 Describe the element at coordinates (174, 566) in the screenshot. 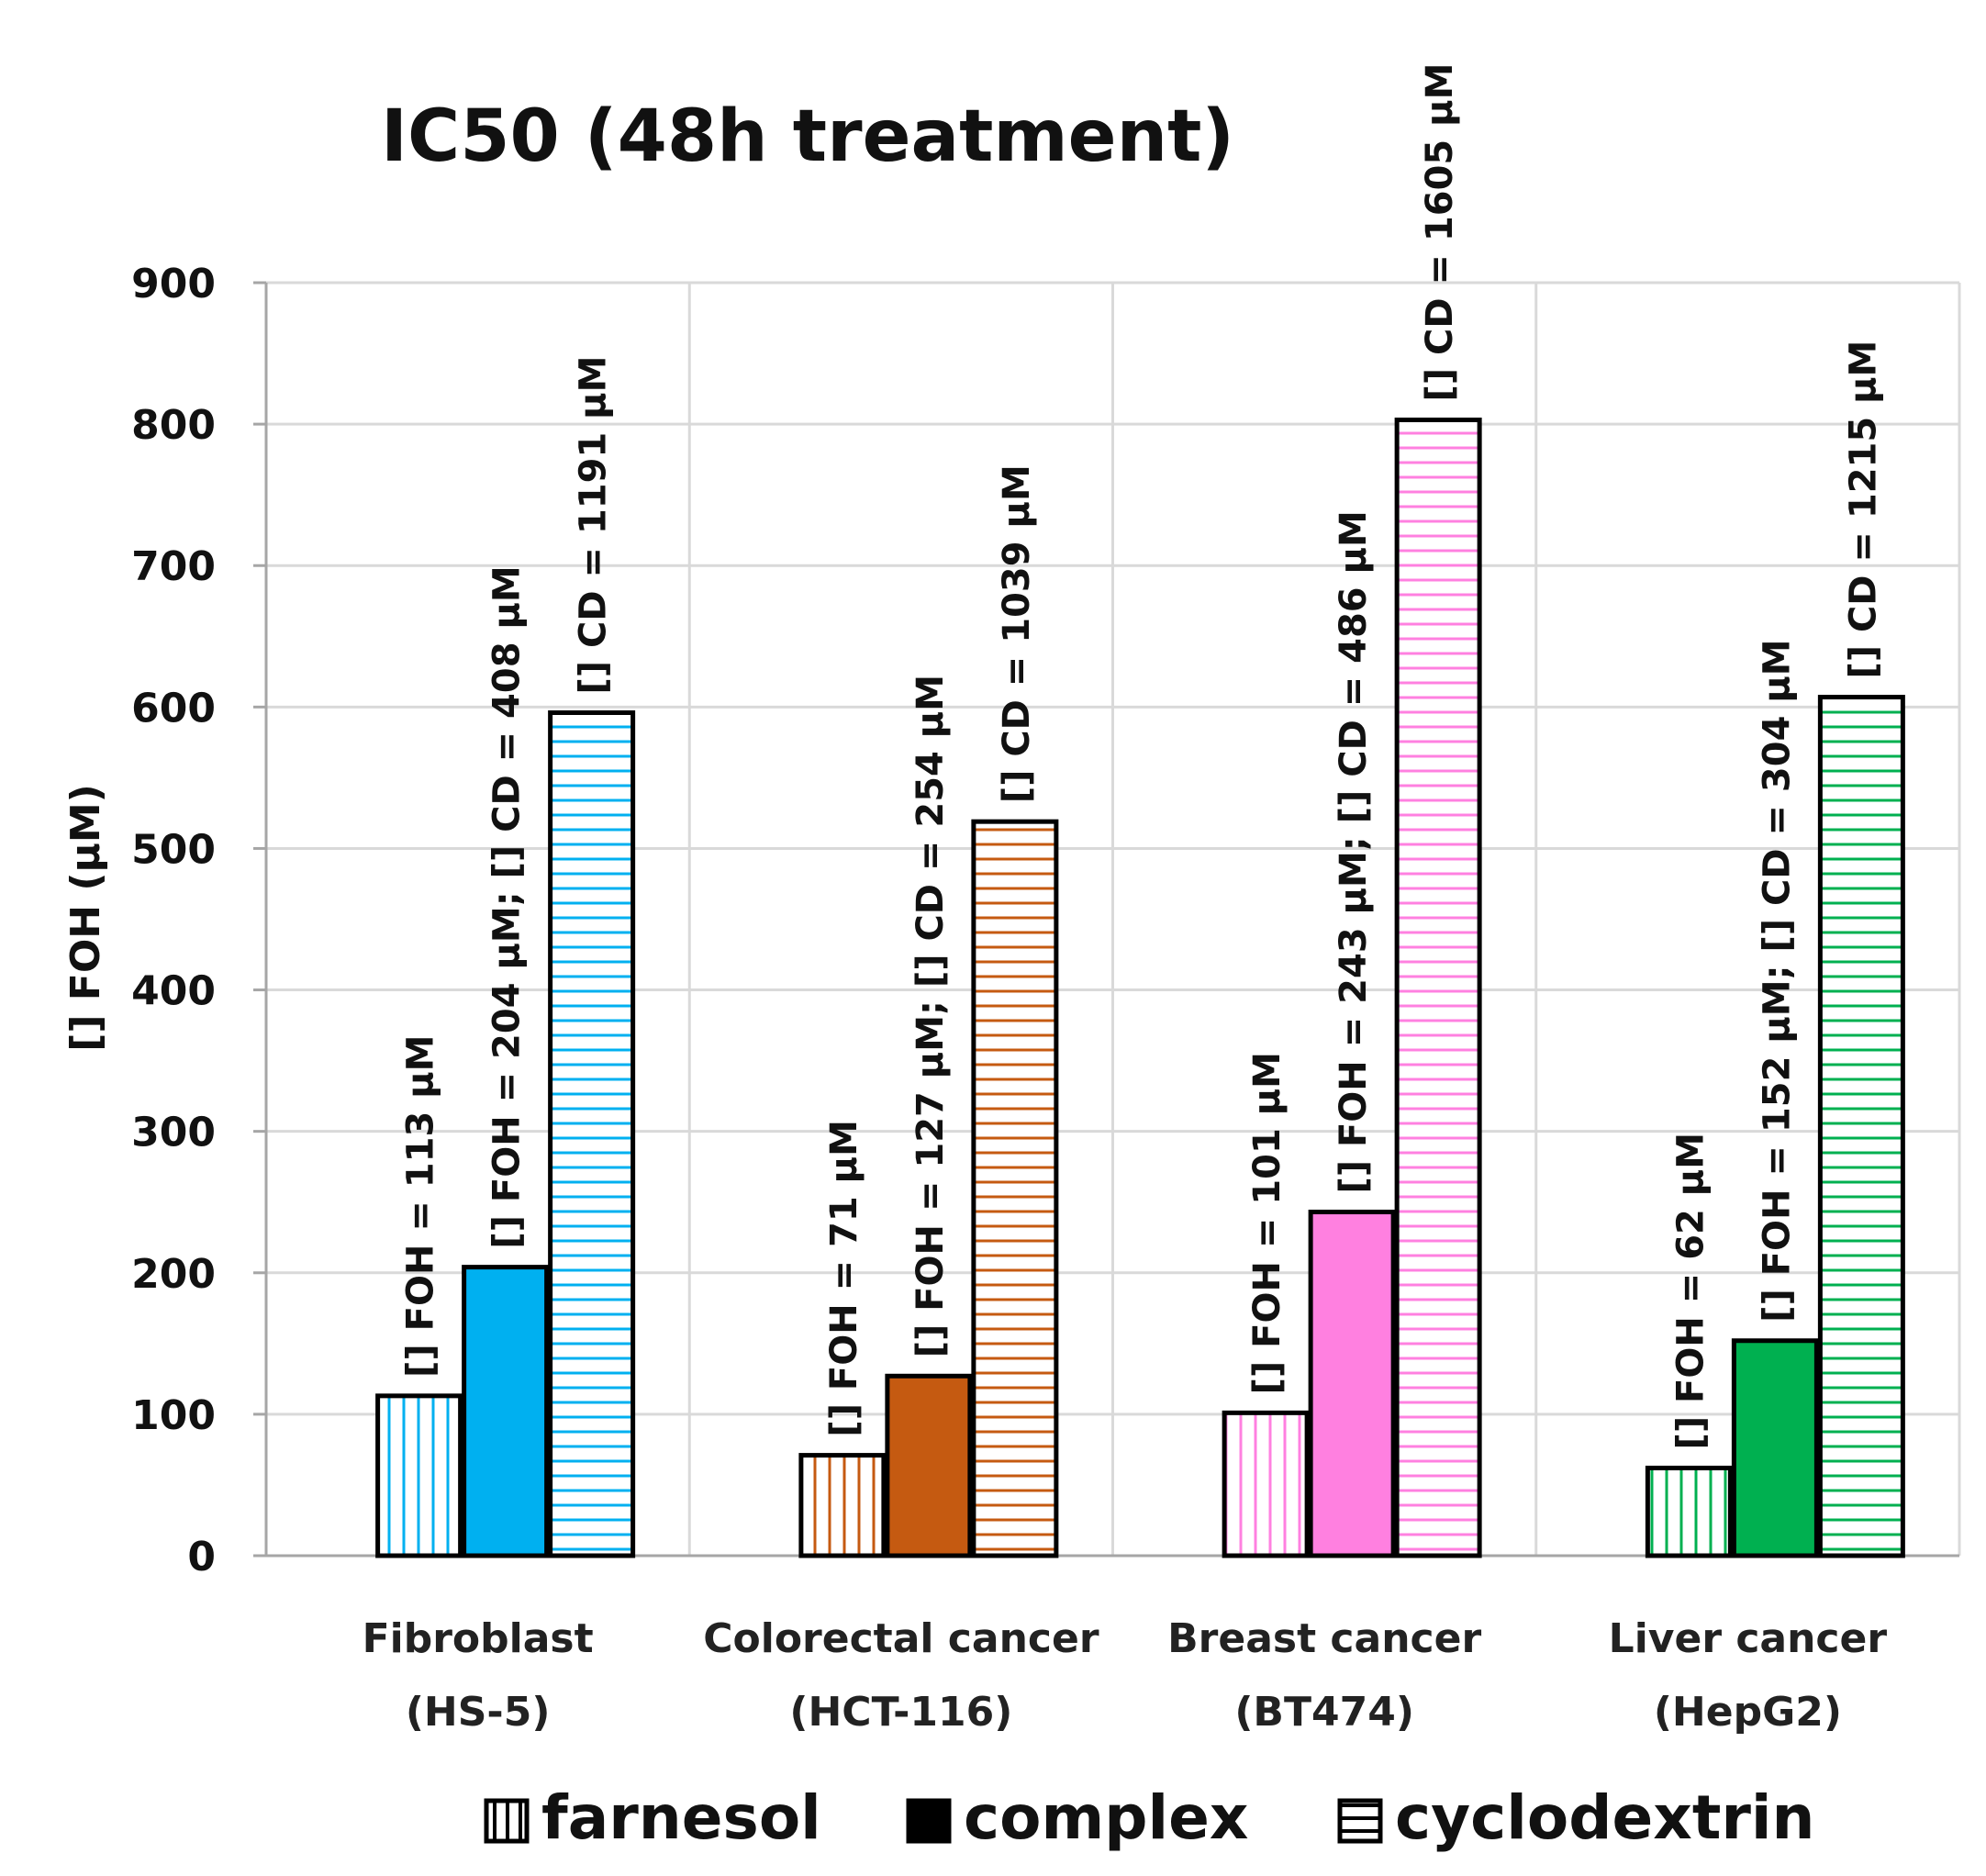

I see `y-tick-label: 700` at that location.